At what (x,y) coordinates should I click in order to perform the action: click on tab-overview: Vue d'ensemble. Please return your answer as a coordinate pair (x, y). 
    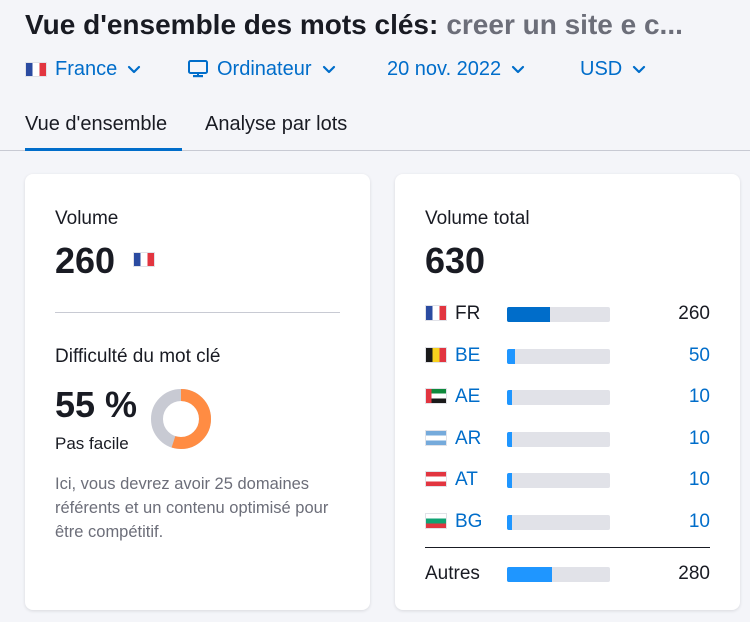
    Looking at the image, I should click on (103, 132).